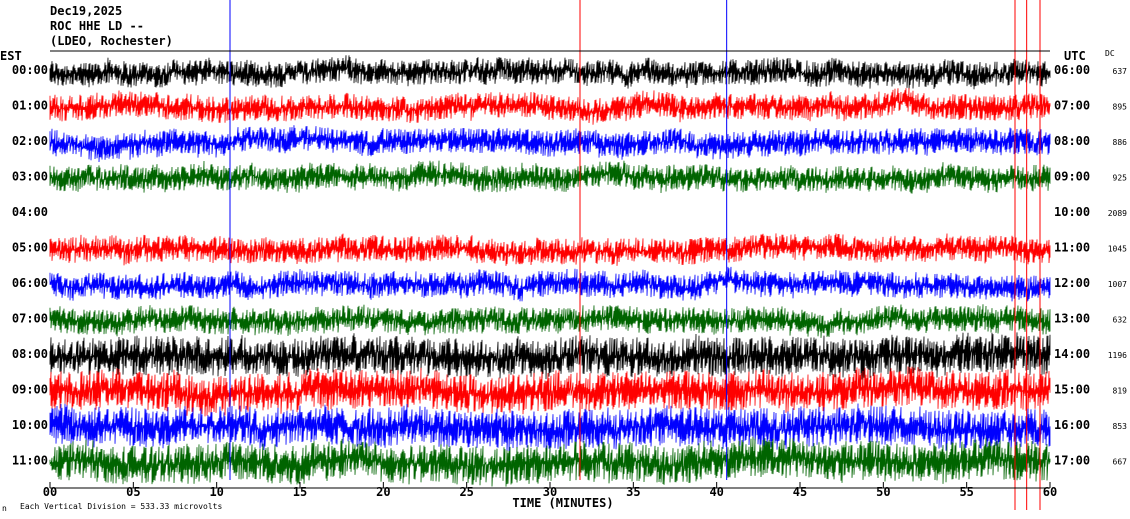  What do you see at coordinates (1120, 462) in the screenshot?
I see `dc-value-label: 667` at bounding box center [1120, 462].